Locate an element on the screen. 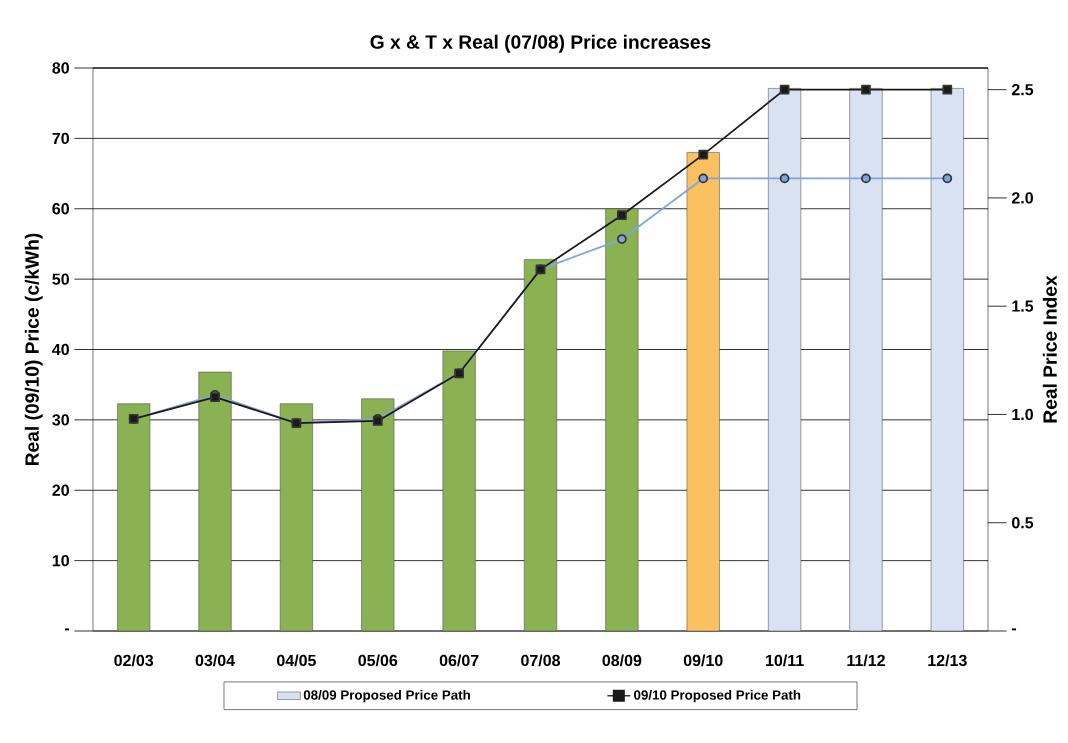  x-tick-label: 04/05 is located at coordinates (296, 660).